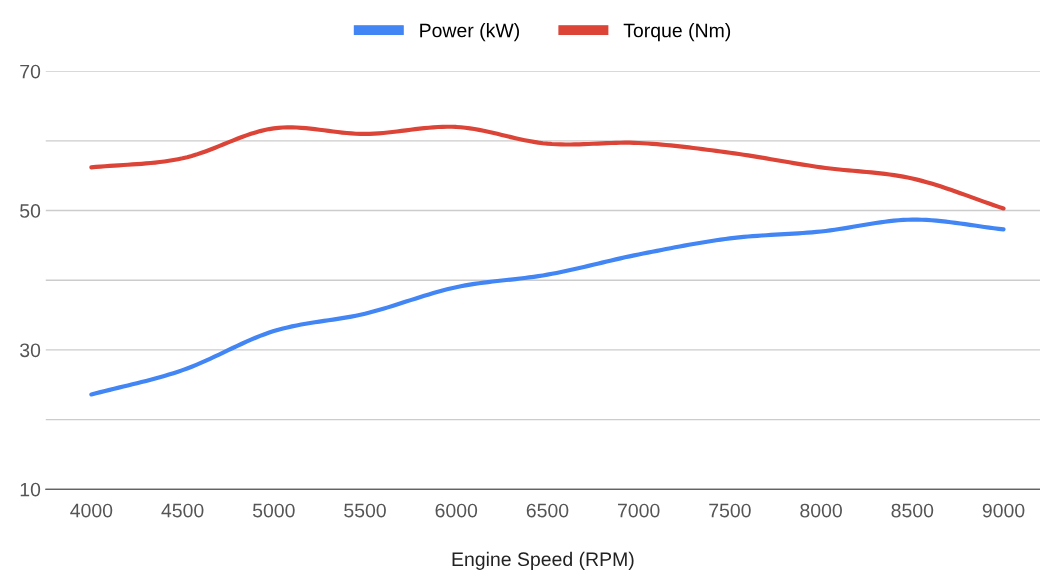 This screenshot has height=579, width=1040. What do you see at coordinates (1003, 510) in the screenshot?
I see `x-tick-label: 9000` at bounding box center [1003, 510].